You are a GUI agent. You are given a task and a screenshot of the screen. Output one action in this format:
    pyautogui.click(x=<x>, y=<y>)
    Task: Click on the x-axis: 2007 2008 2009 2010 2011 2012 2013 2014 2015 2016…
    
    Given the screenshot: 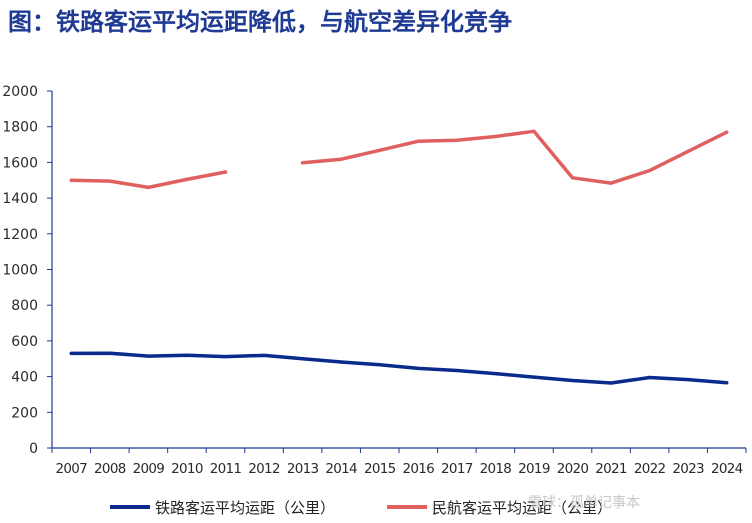 What is the action you would take?
    pyautogui.click(x=399, y=462)
    